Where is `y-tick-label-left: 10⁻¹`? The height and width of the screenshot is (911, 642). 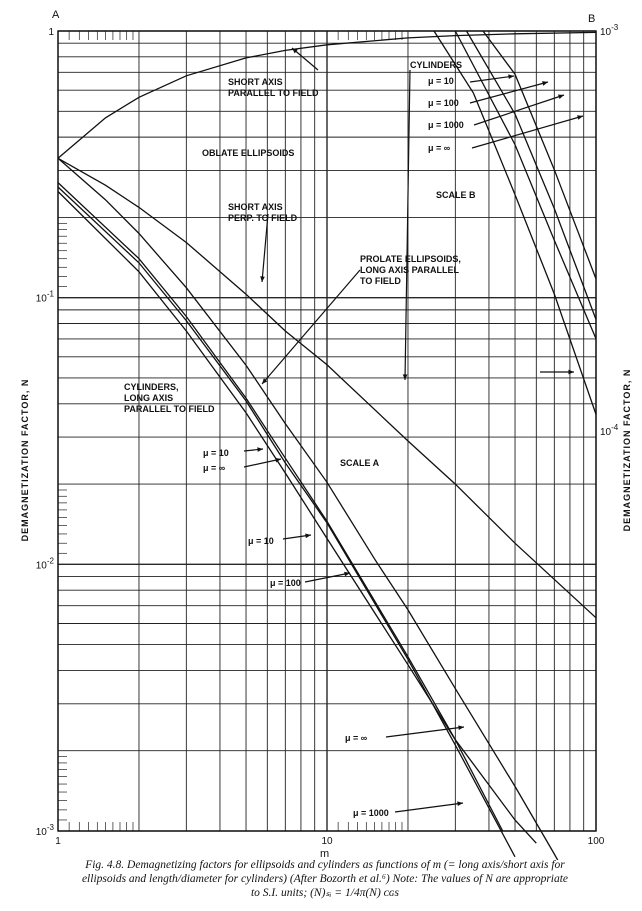 y-tick-label-left: 10⁻¹ is located at coordinates (45, 297).